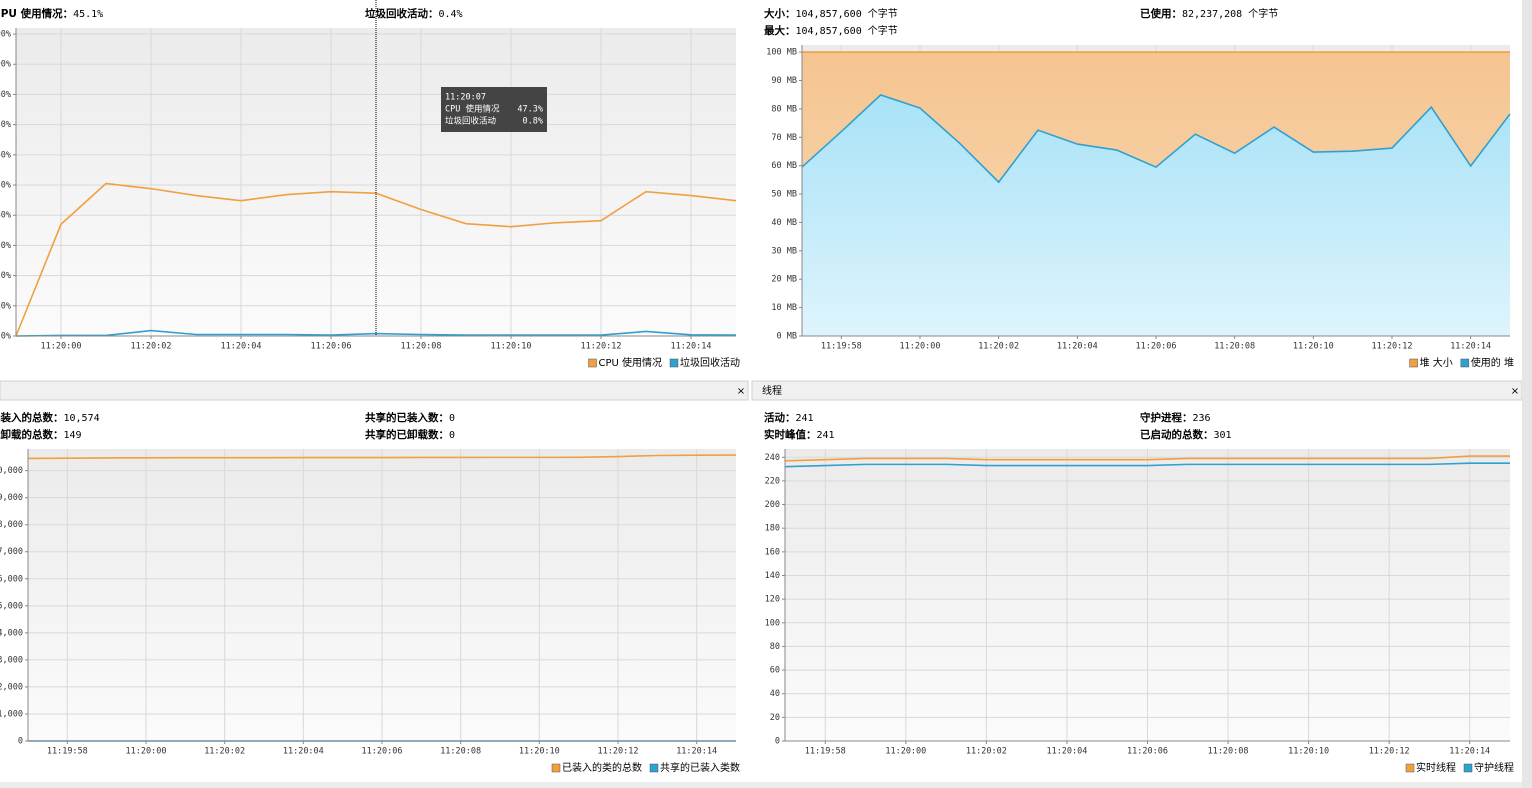  I want to click on y-tick-label: 40%, so click(5, 216).